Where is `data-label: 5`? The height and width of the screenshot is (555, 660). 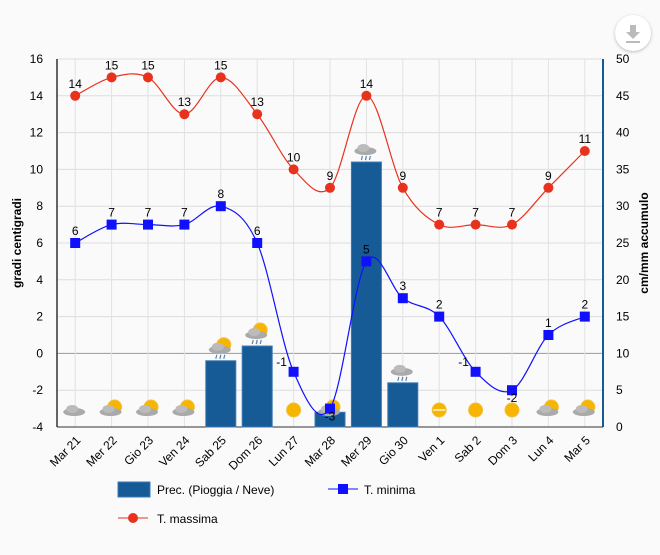
data-label: 5 is located at coordinates (366, 249).